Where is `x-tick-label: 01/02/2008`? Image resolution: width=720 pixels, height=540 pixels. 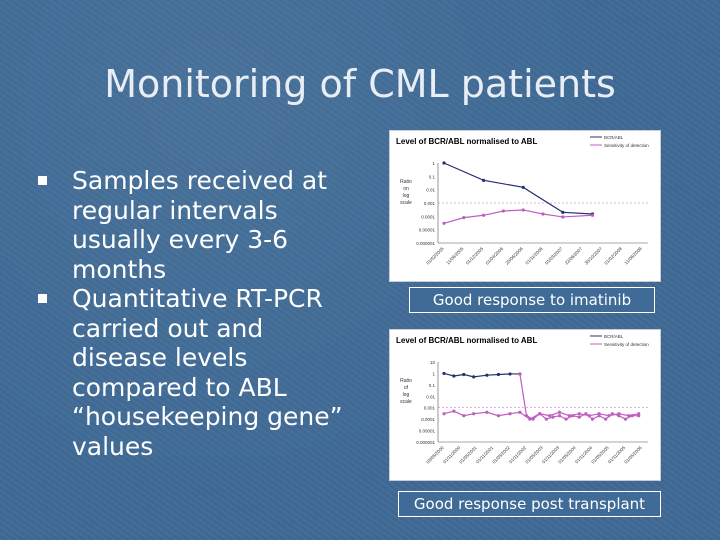 x-tick-label: 01/02/2008 is located at coordinates (613, 256).